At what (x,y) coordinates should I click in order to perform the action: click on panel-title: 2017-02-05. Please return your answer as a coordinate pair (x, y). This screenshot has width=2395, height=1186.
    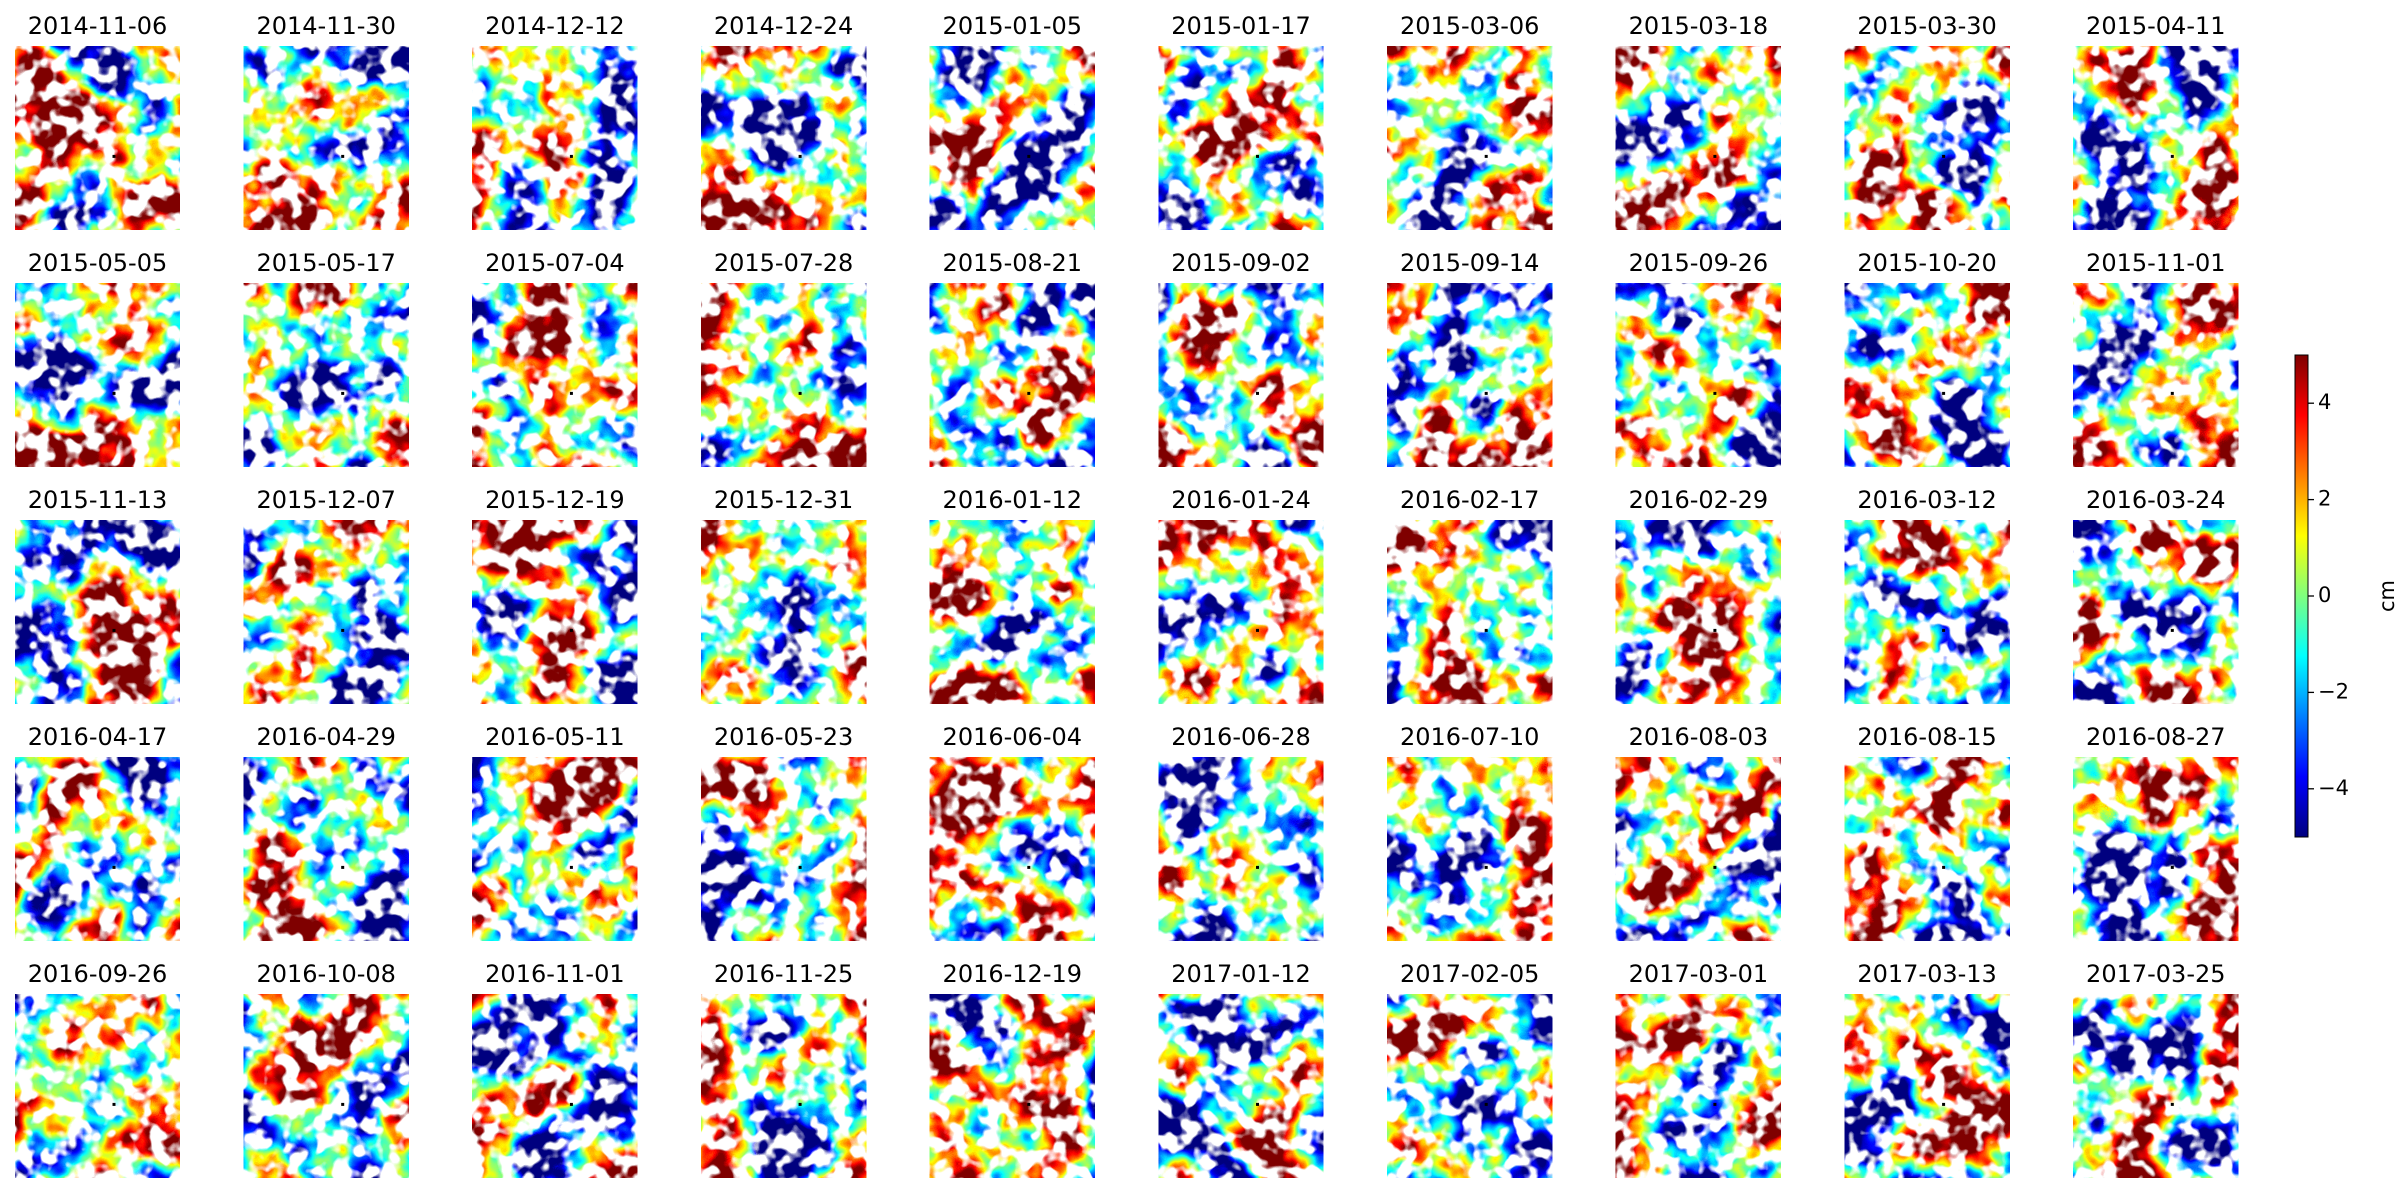
    Looking at the image, I should click on (1469, 974).